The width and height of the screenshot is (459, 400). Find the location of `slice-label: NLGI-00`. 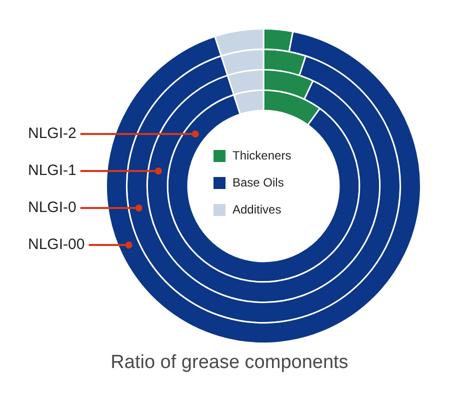

slice-label: NLGI-00 is located at coordinates (56, 245).